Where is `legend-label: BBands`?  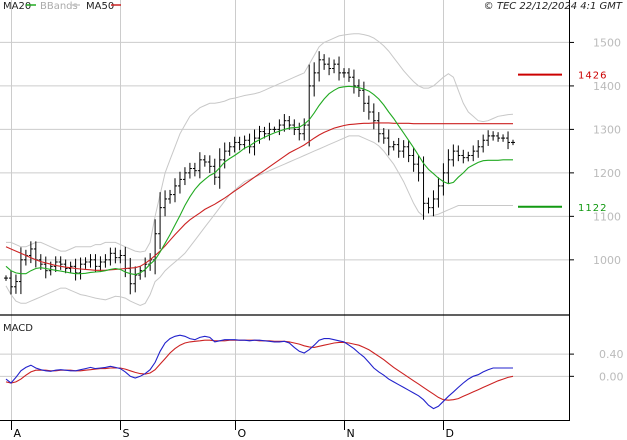
legend-label: BBands is located at coordinates (59, 6).